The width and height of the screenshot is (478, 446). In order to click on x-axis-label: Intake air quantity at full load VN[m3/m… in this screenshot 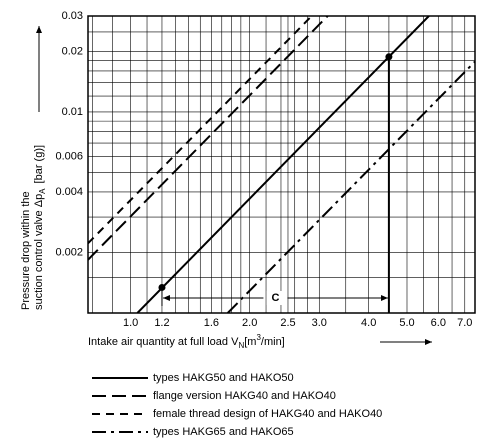, I will do `click(186, 341)`.